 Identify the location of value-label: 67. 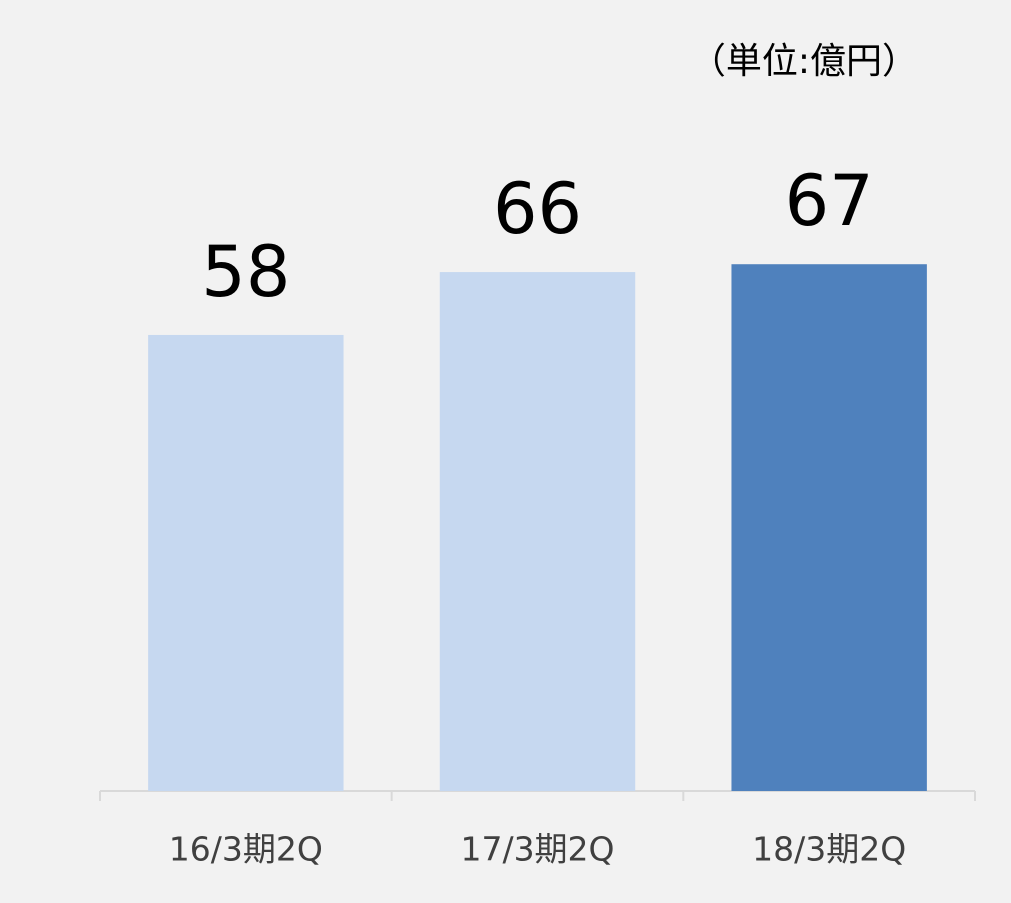
(829, 201).